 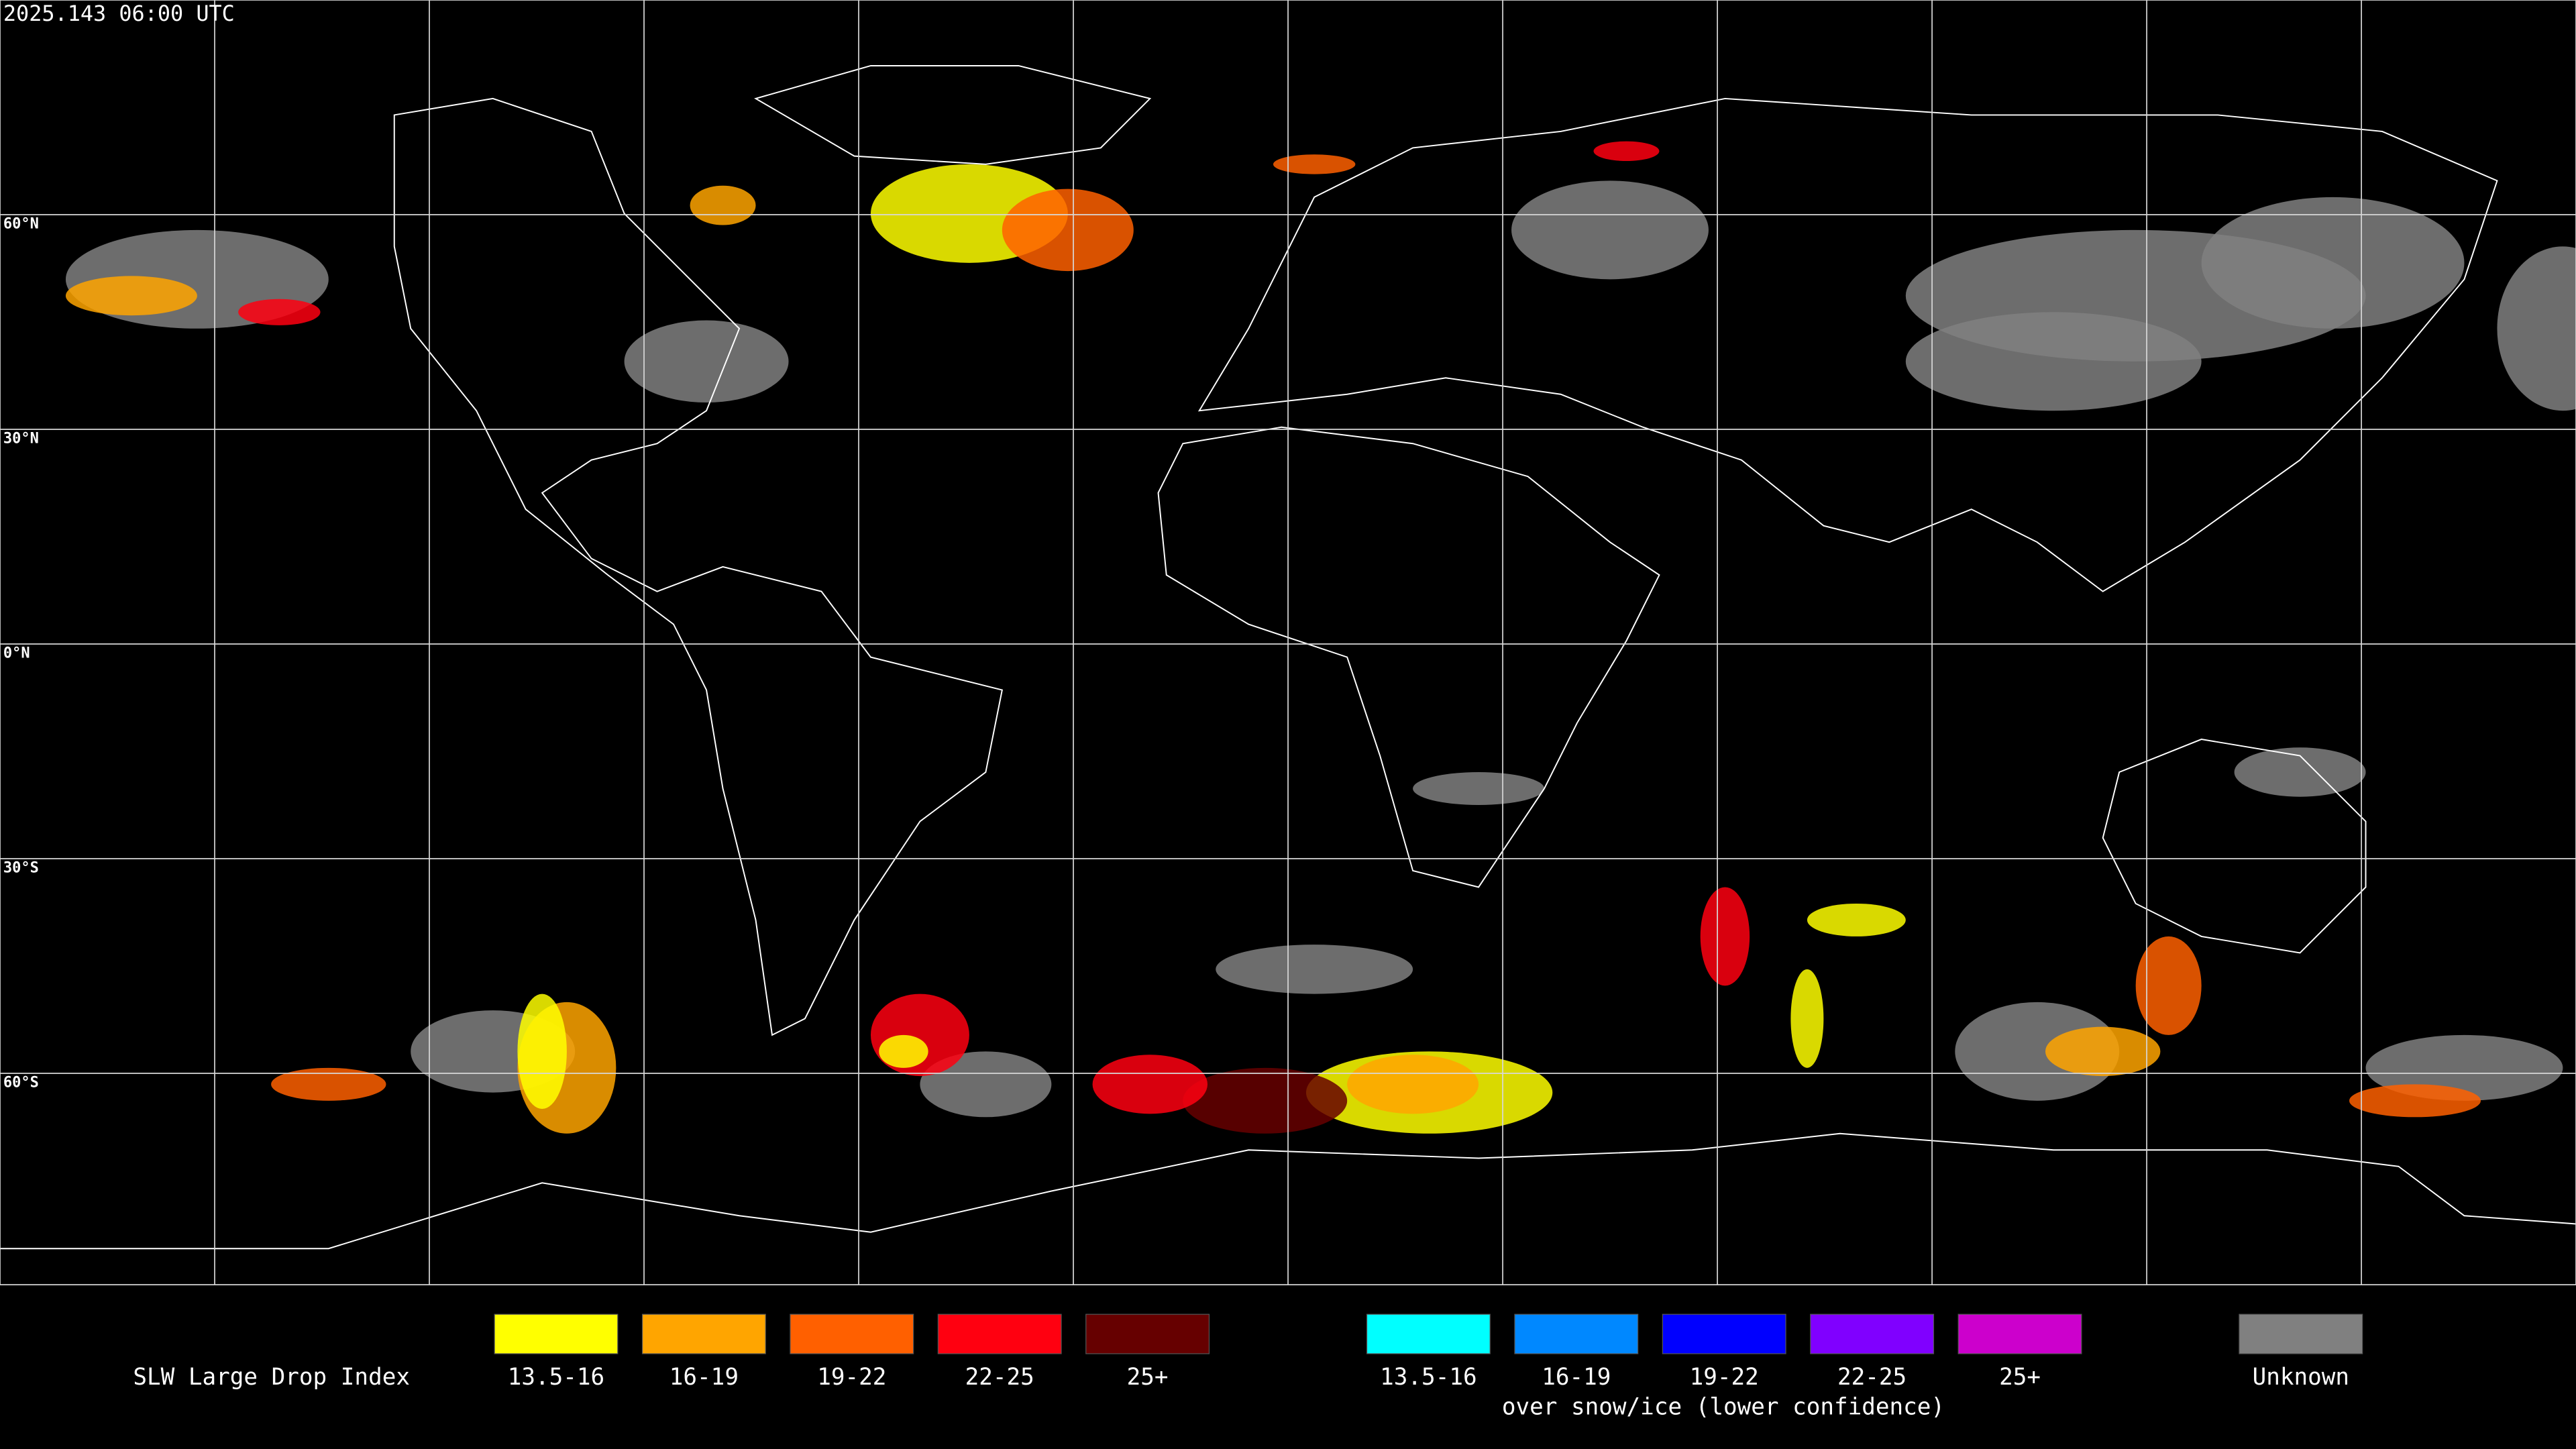 What do you see at coordinates (21, 1083) in the screenshot?
I see `latitude-label: 60°S` at bounding box center [21, 1083].